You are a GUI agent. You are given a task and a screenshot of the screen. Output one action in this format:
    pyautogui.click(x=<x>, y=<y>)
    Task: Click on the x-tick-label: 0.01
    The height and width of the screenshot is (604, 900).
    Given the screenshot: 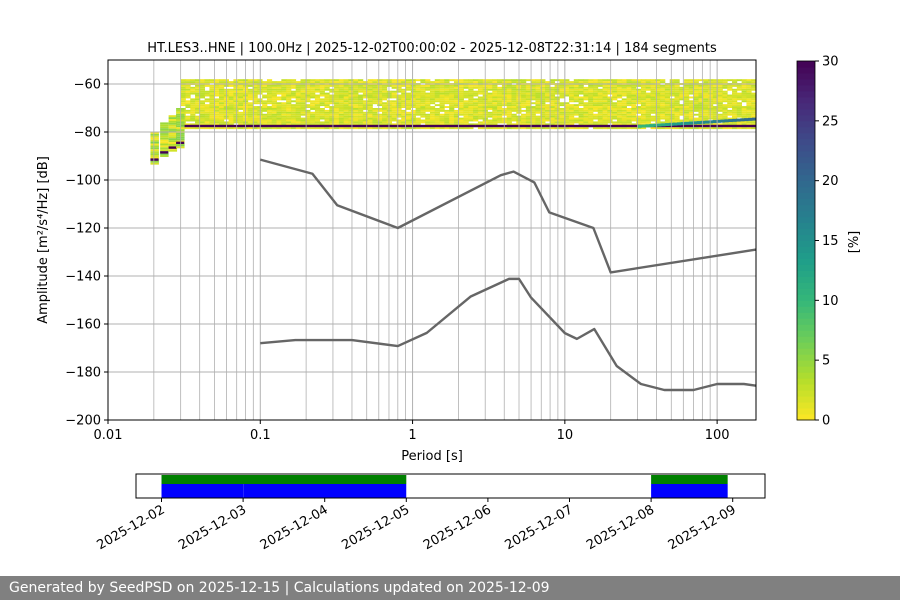 What is the action you would take?
    pyautogui.click(x=108, y=435)
    